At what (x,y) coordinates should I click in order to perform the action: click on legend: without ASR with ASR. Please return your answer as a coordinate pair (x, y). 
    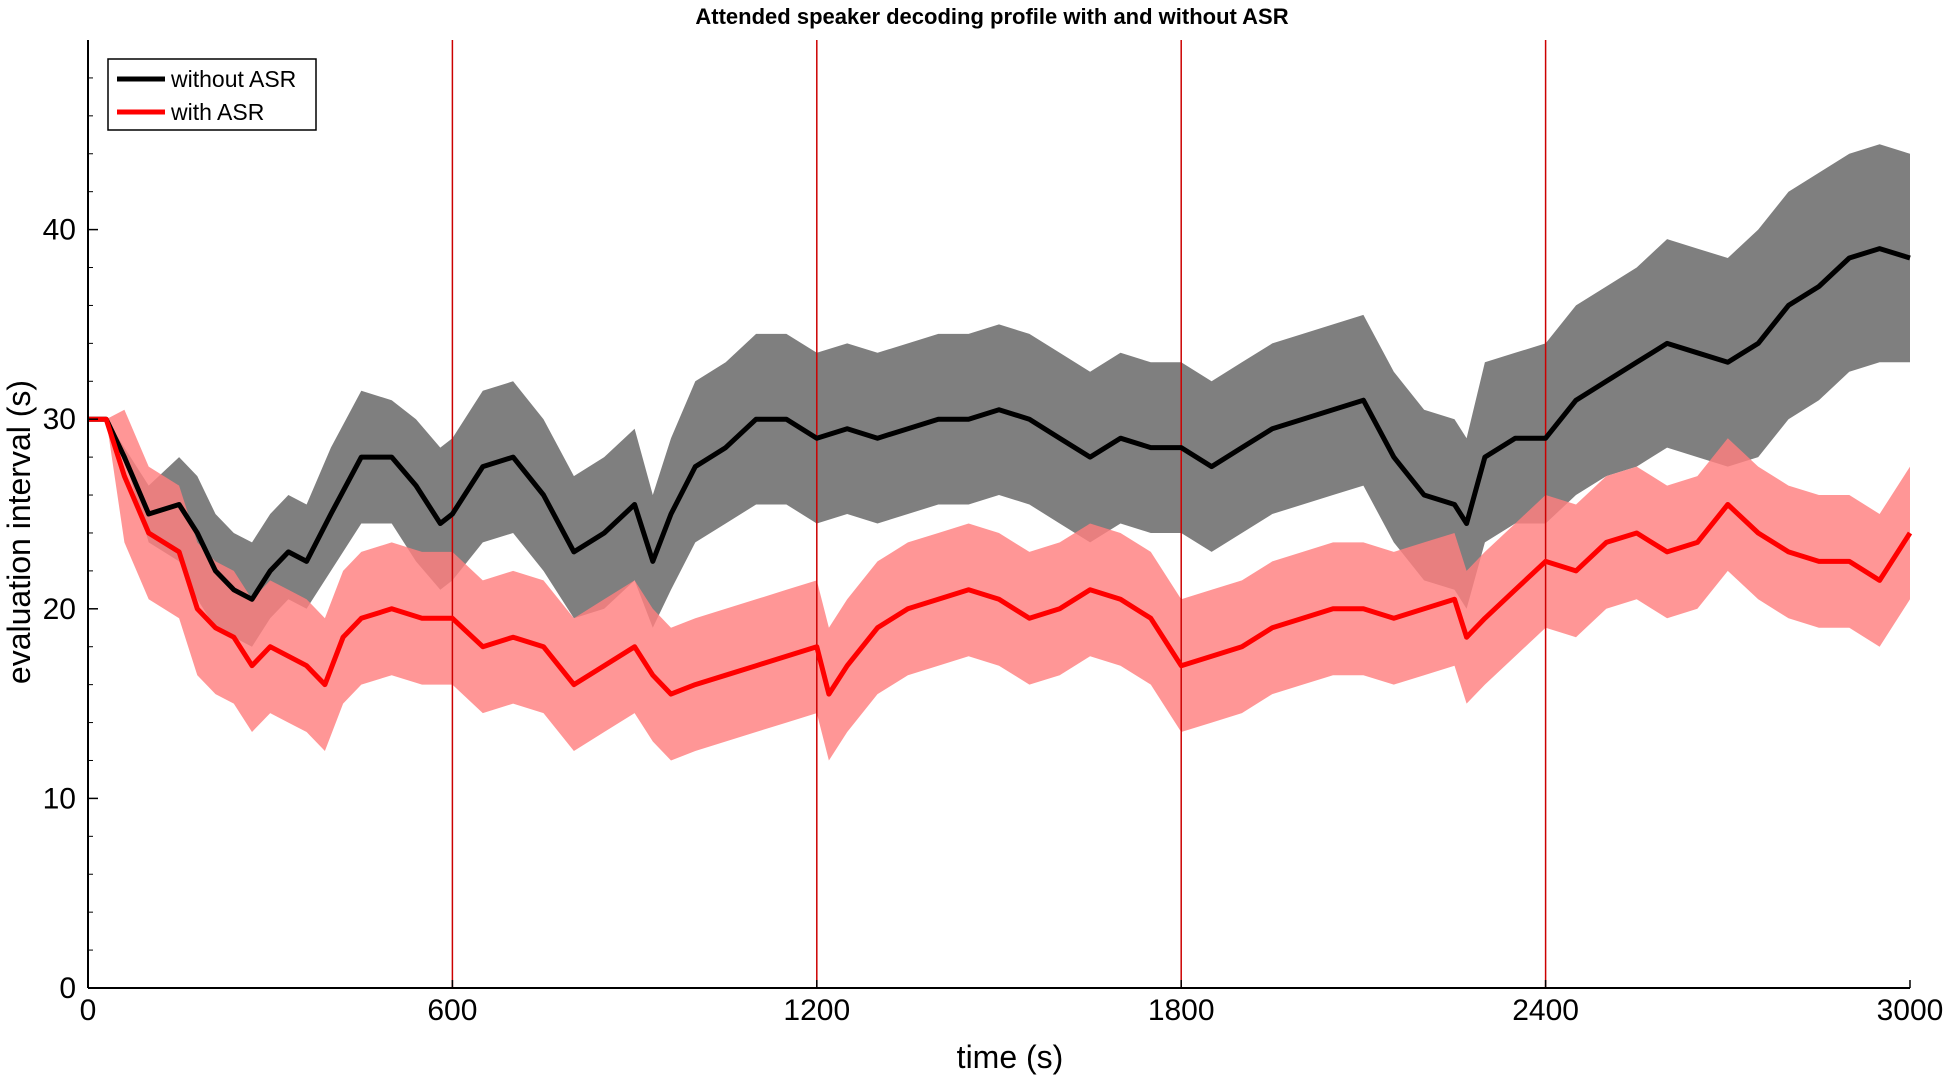
    Looking at the image, I should click on (212, 94).